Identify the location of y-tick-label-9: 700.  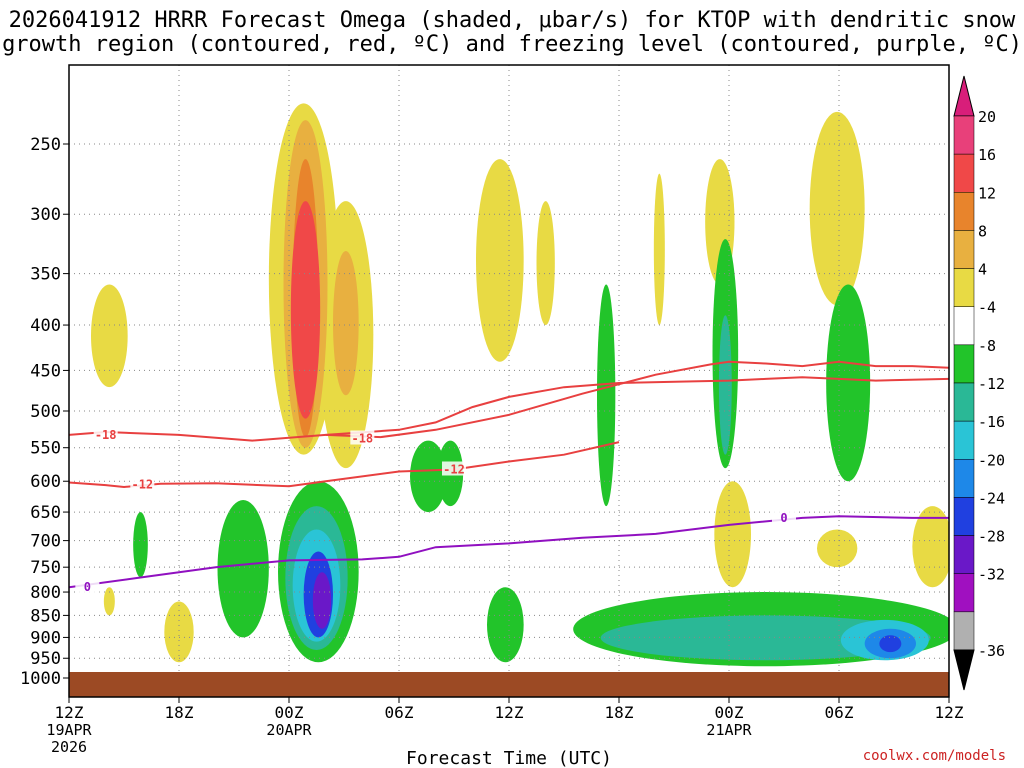
(45, 542).